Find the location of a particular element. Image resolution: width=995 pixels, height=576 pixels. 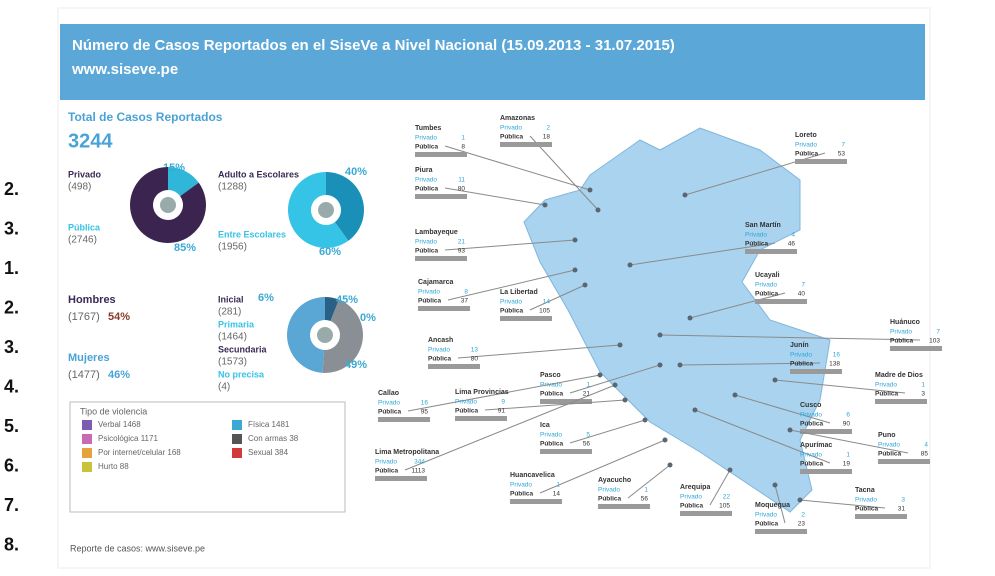

list-marker: 1. is located at coordinates (11, 268).